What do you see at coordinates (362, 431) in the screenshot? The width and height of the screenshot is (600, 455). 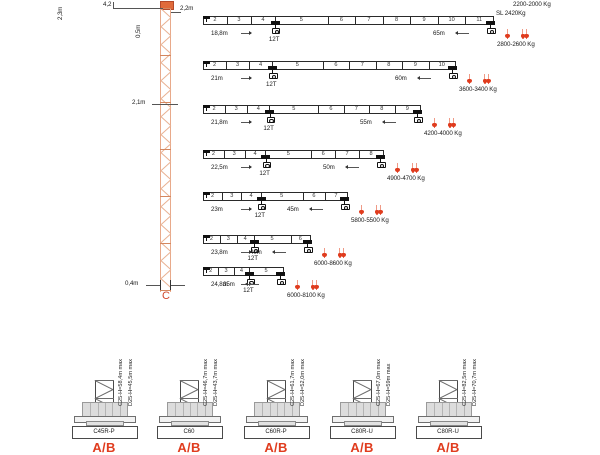 I see `cfg-base-code: C80R-U` at bounding box center [362, 431].